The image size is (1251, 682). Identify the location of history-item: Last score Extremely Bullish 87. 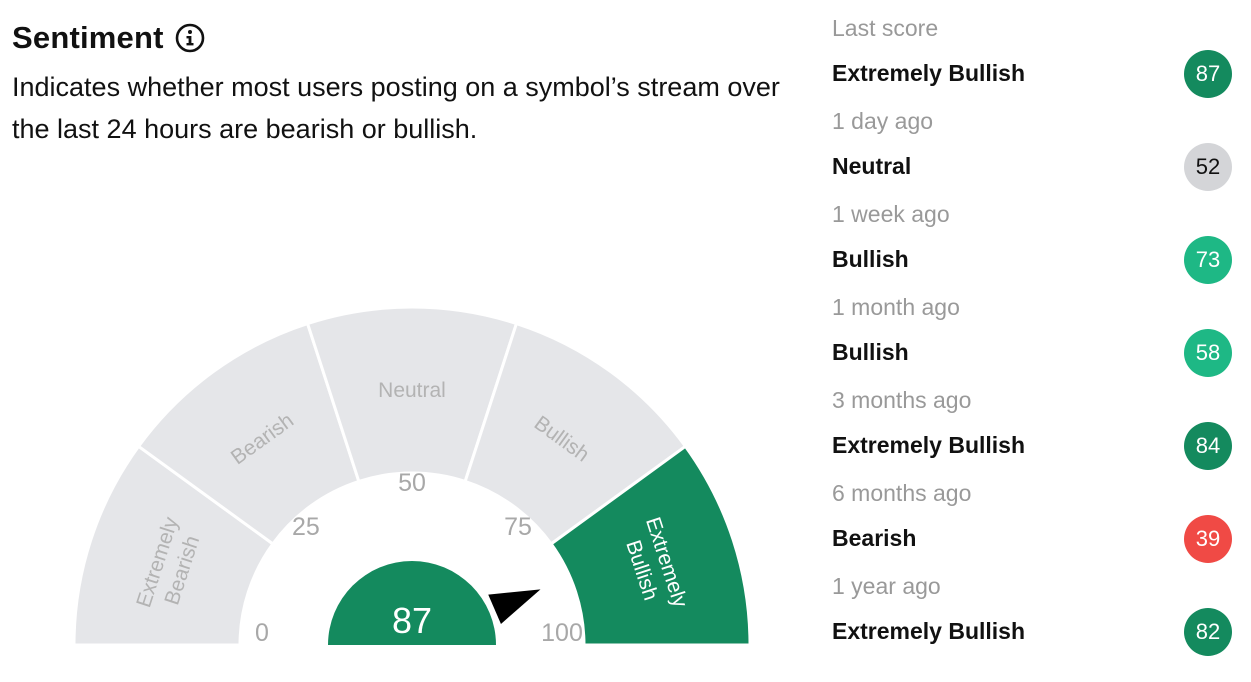
(1032, 58).